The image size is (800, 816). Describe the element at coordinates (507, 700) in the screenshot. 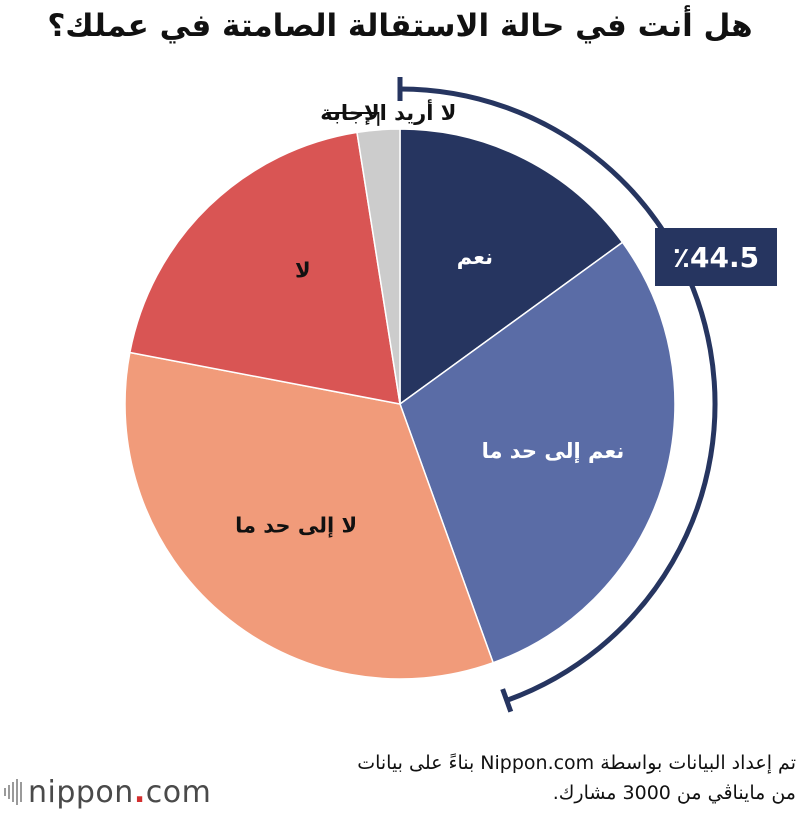

I see `bracket-cap-end` at that location.